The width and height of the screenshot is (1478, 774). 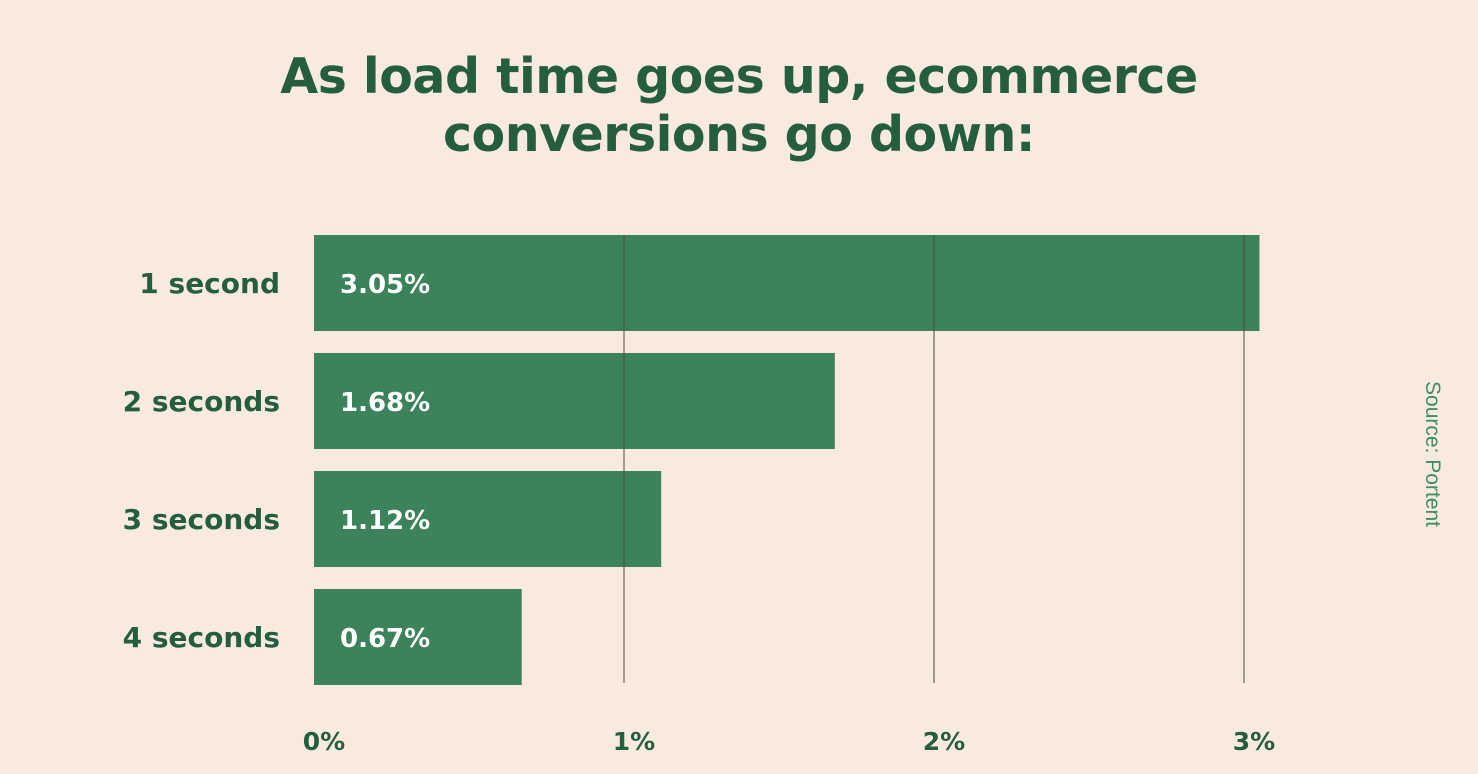 I want to click on x-tick-label-0: 0%, so click(x=324, y=741).